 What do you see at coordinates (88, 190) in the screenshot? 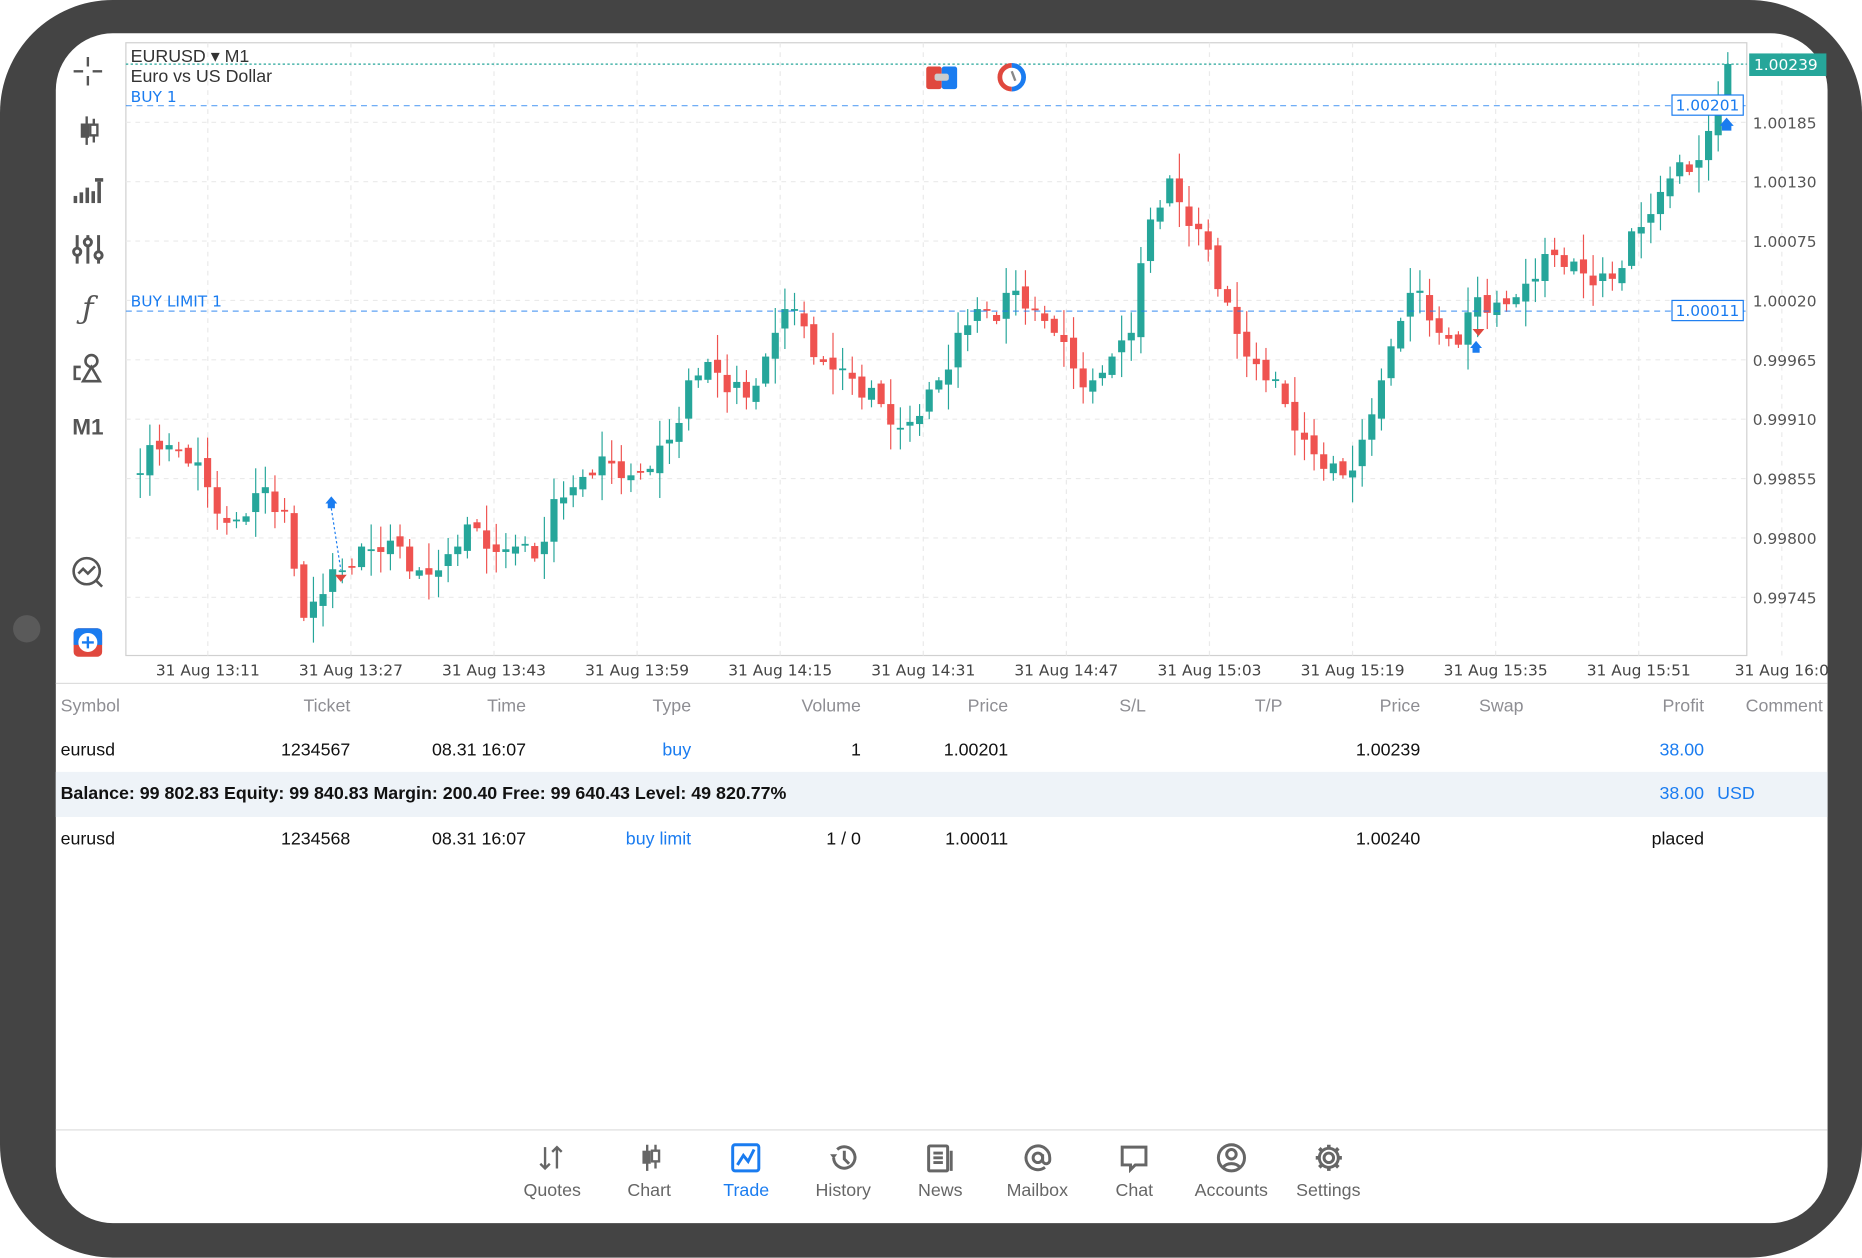
I see `volumes-icon` at bounding box center [88, 190].